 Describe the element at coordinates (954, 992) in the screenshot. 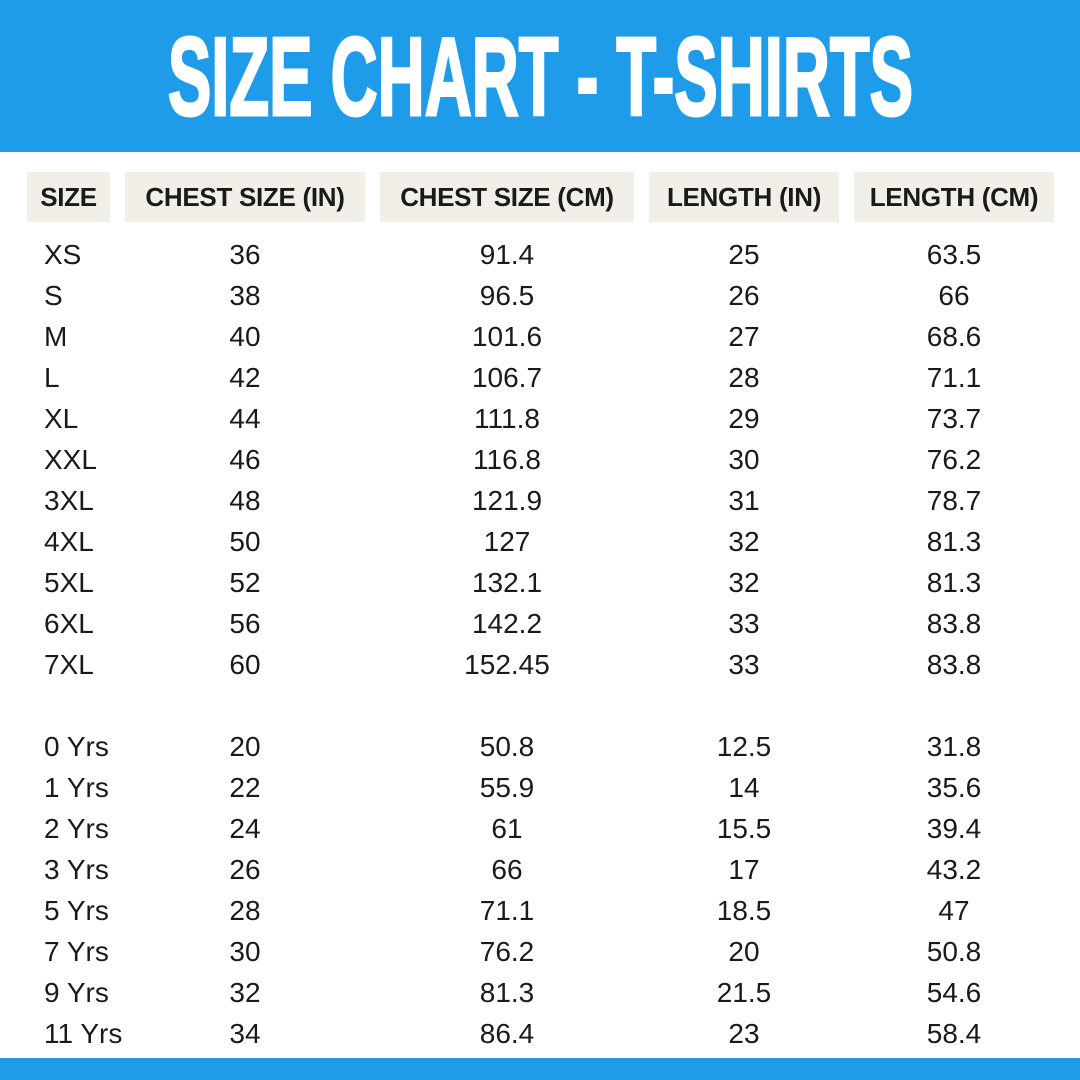

I see `cell-length-cm: 54.6` at that location.